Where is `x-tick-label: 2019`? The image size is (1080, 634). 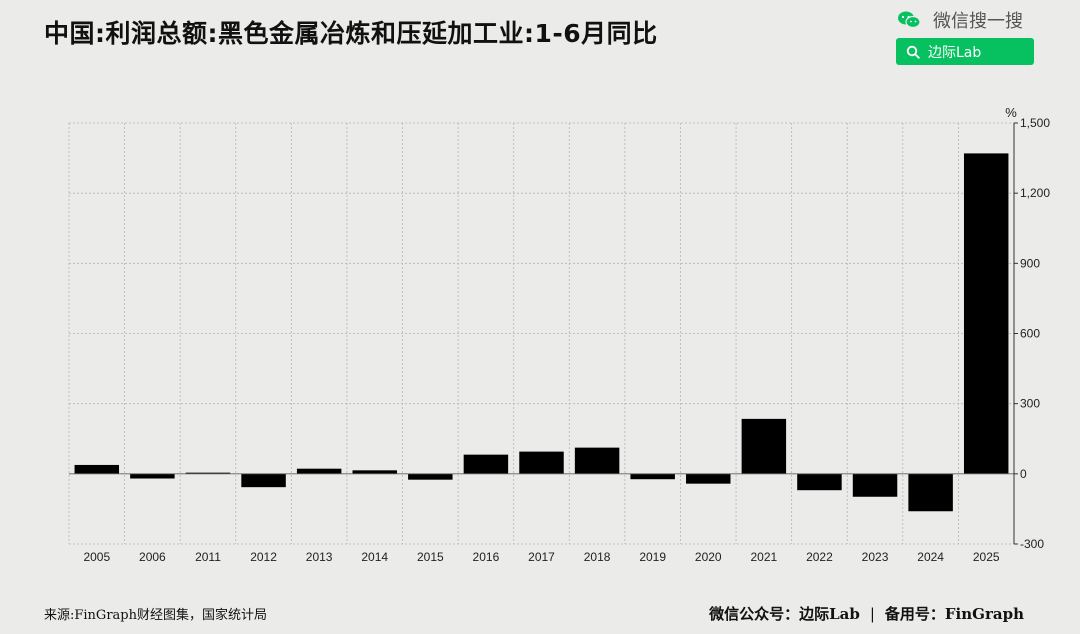
x-tick-label: 2019 is located at coordinates (652, 557).